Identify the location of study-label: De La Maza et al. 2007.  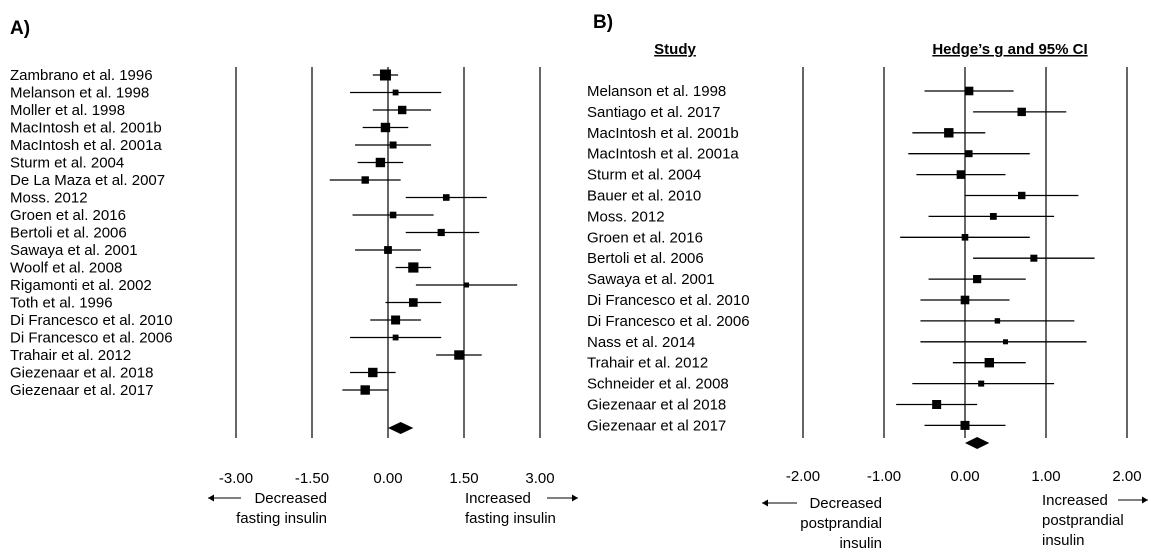
(87, 180).